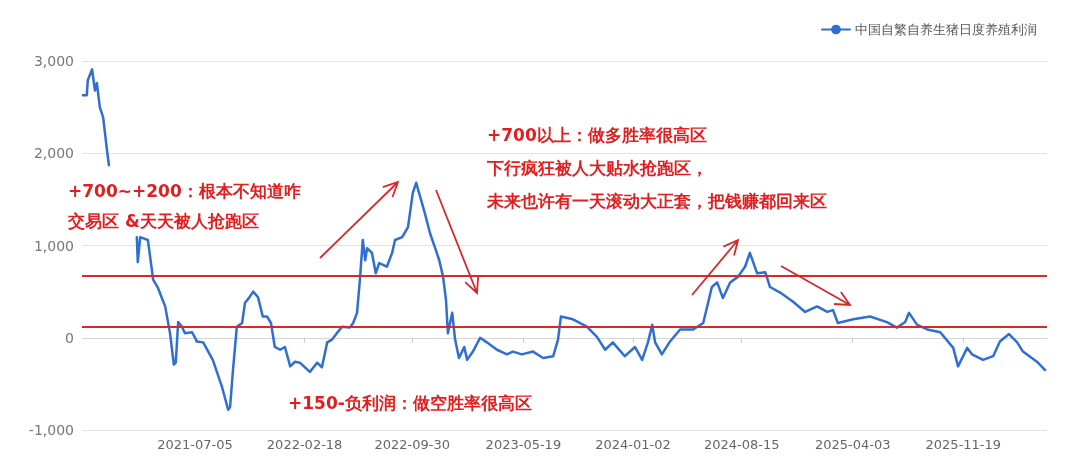  What do you see at coordinates (852, 444) in the screenshot?
I see `x-tick-label: 2025-04-03` at bounding box center [852, 444].